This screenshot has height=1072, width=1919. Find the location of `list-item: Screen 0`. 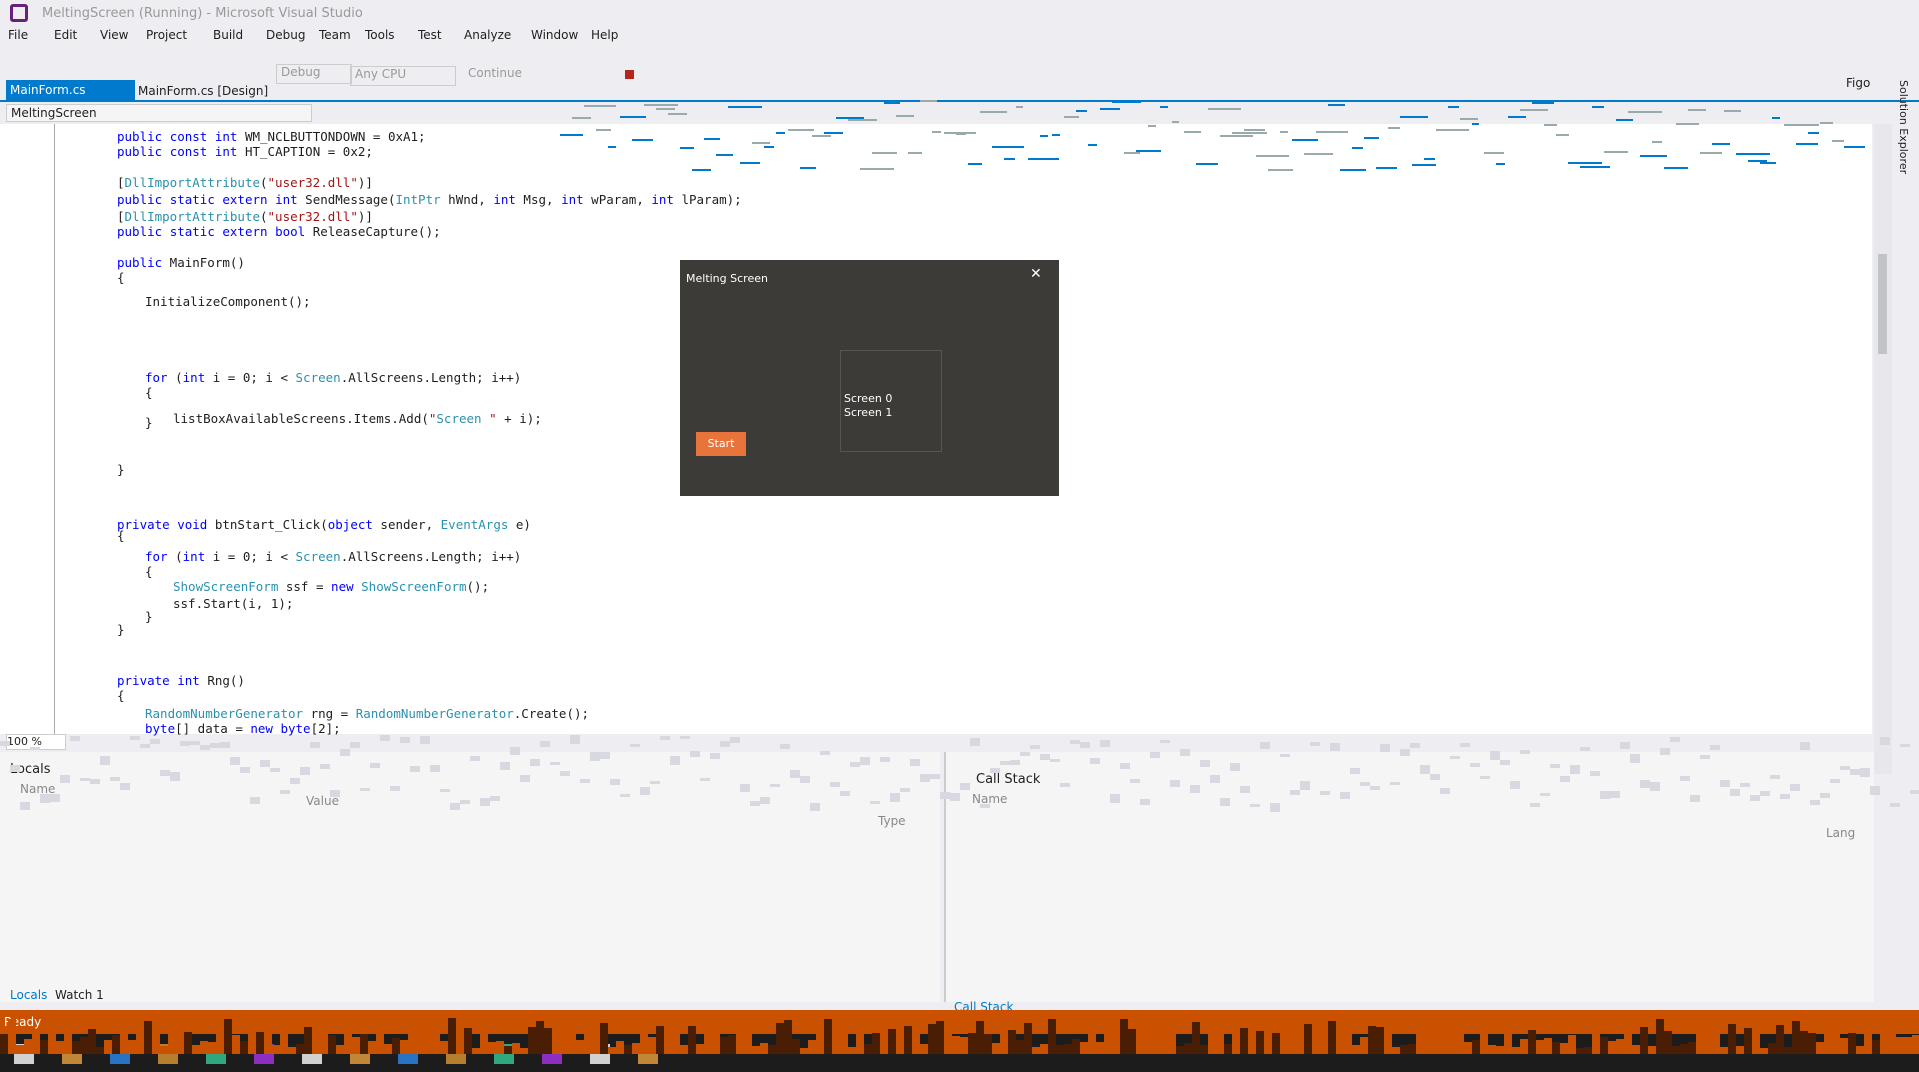

list-item: Screen 0 is located at coordinates (868, 398).